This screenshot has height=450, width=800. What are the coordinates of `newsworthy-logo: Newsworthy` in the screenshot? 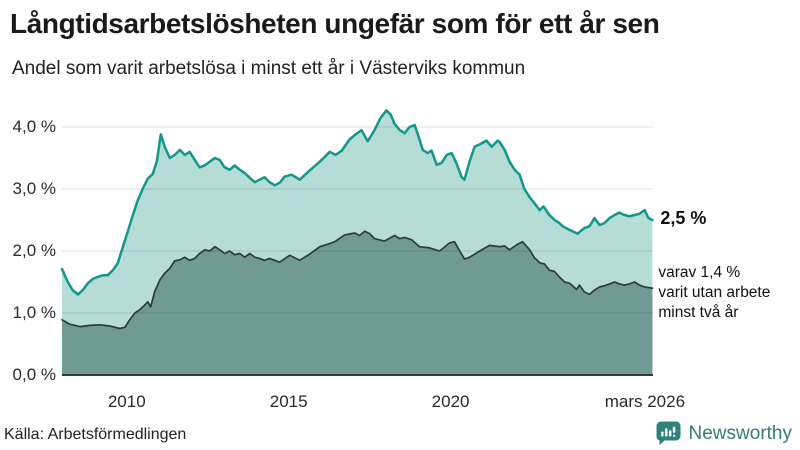 It's located at (723, 433).